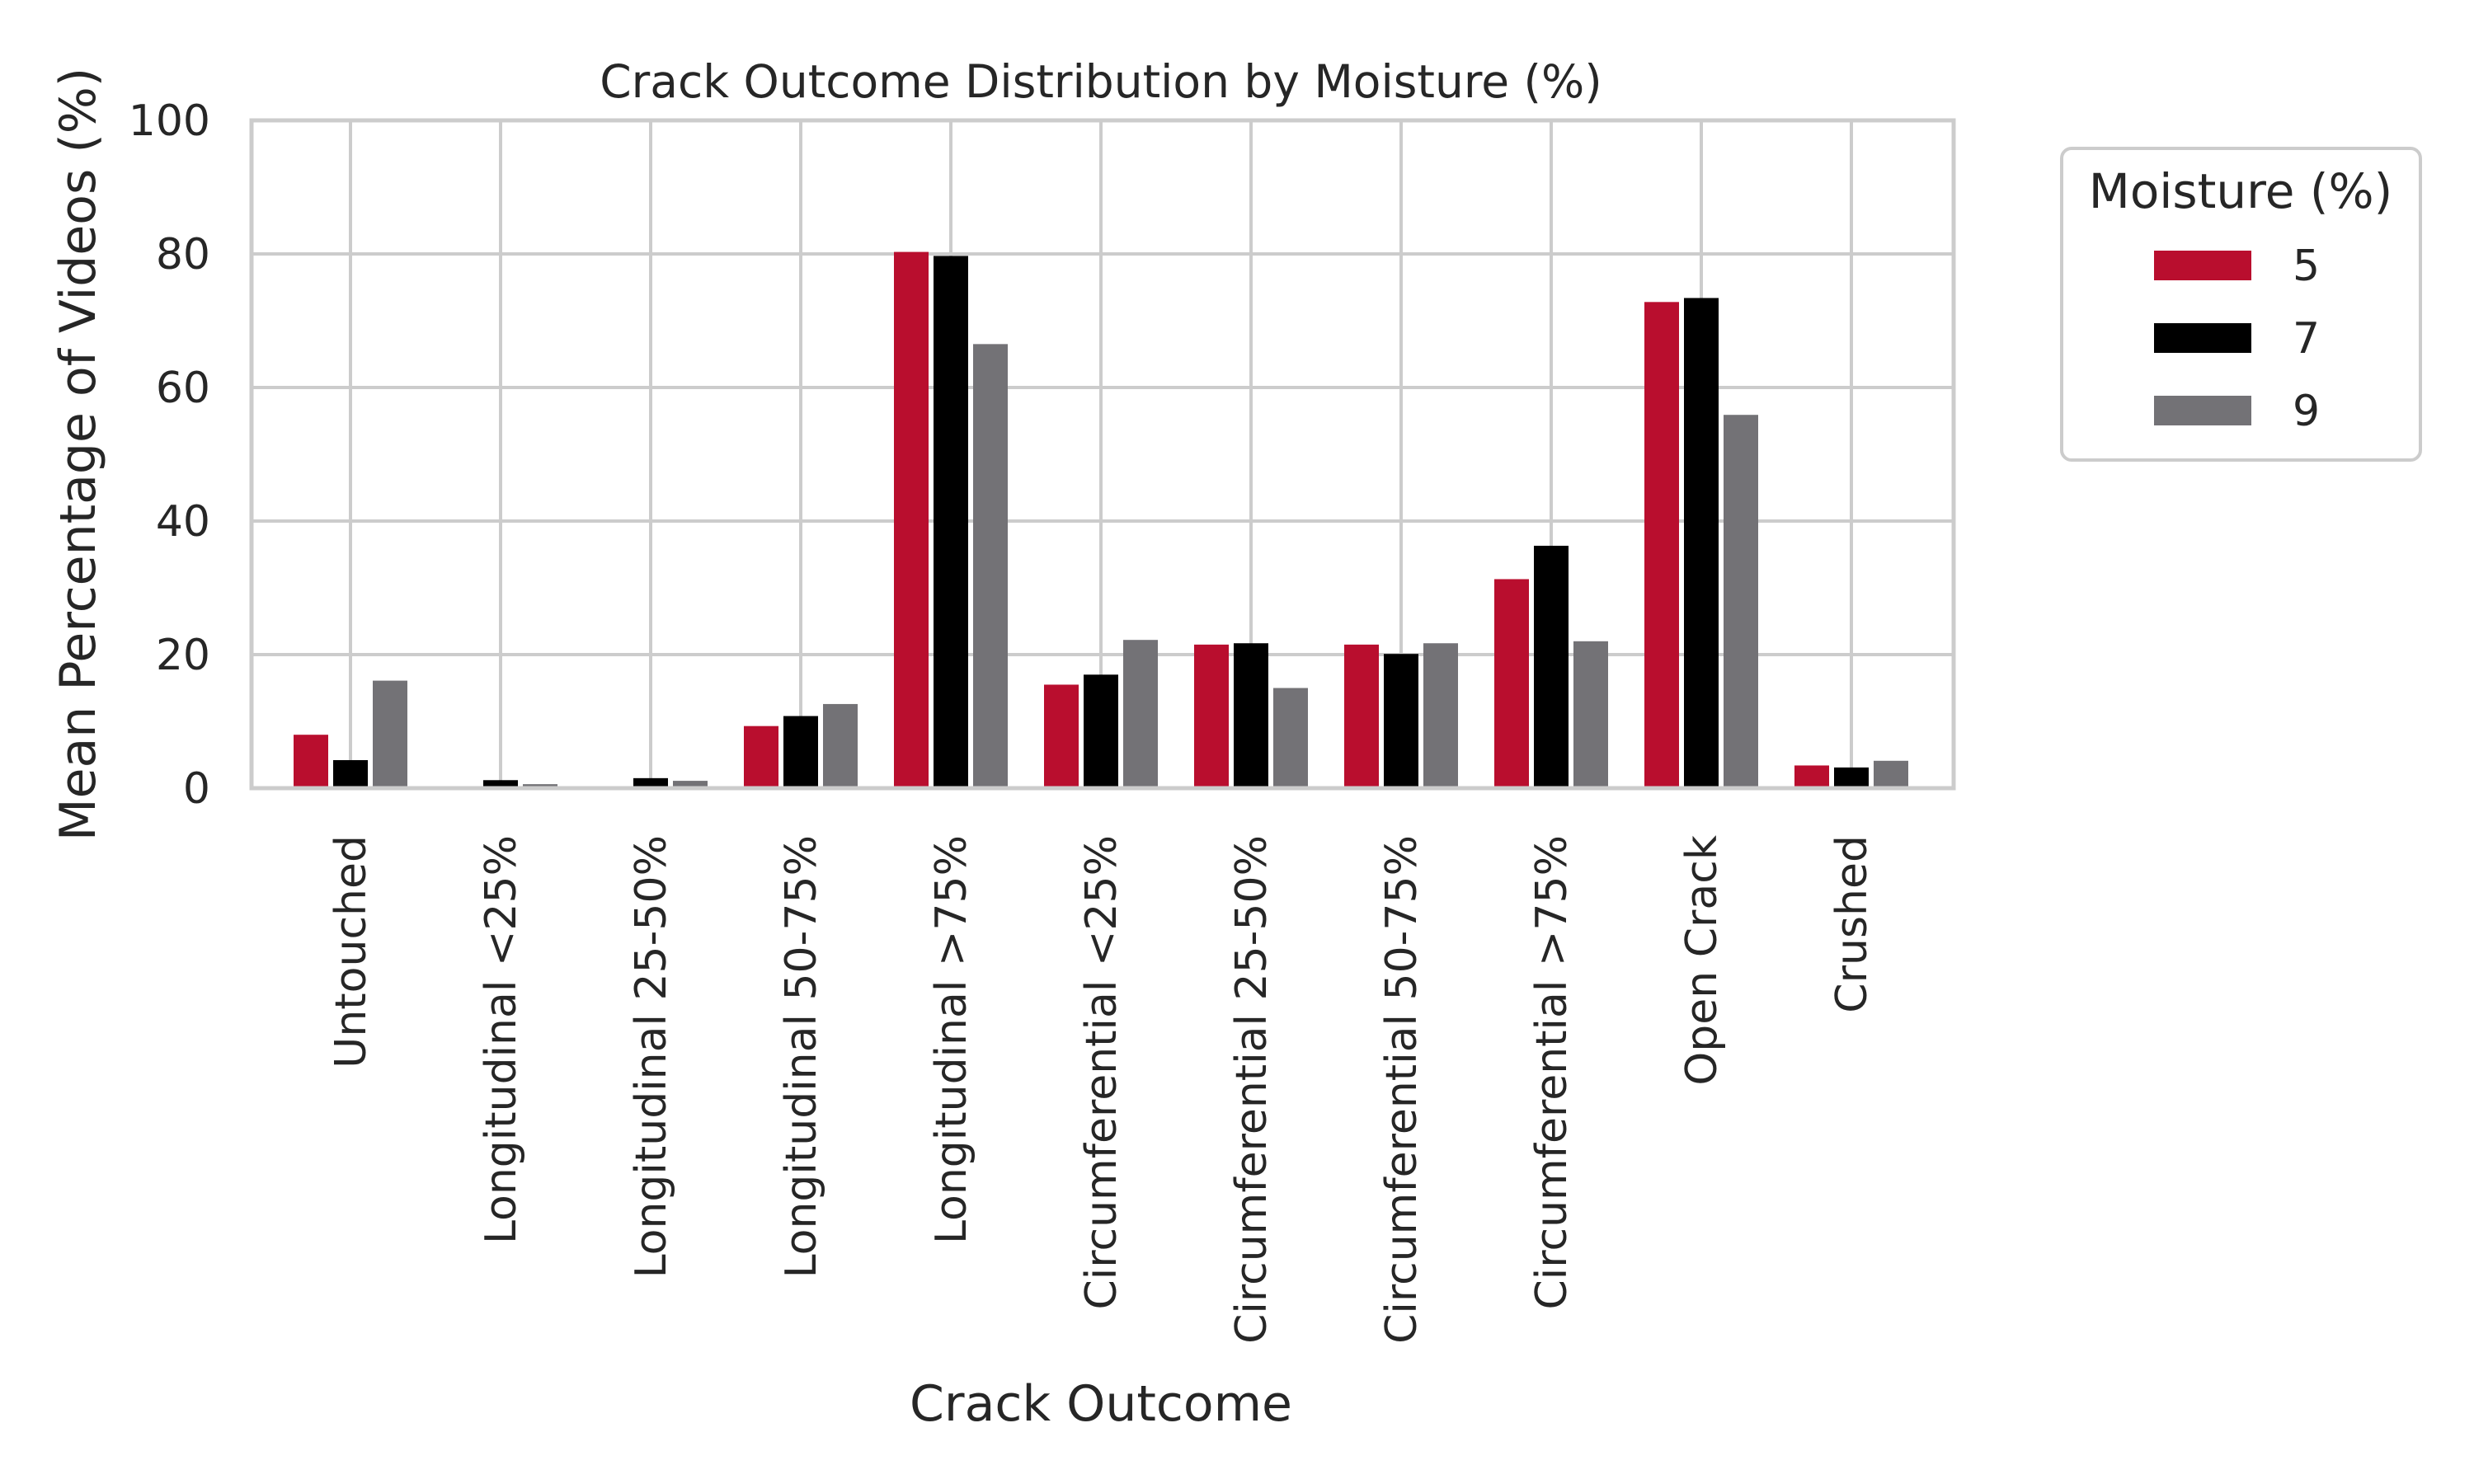 The image size is (2474, 1484). I want to click on x-tick-label: Circumferential 25-50%, so click(1252, 1089).